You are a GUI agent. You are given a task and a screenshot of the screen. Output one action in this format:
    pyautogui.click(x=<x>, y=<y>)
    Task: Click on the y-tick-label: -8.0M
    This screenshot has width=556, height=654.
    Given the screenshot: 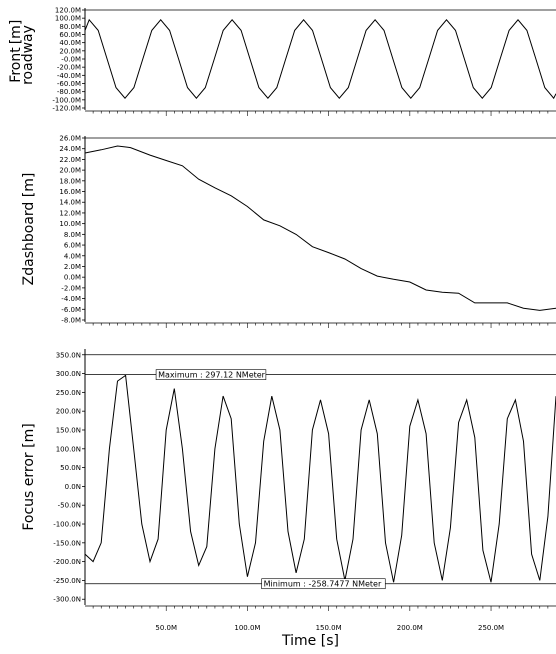 What is the action you would take?
    pyautogui.click(x=71, y=321)
    